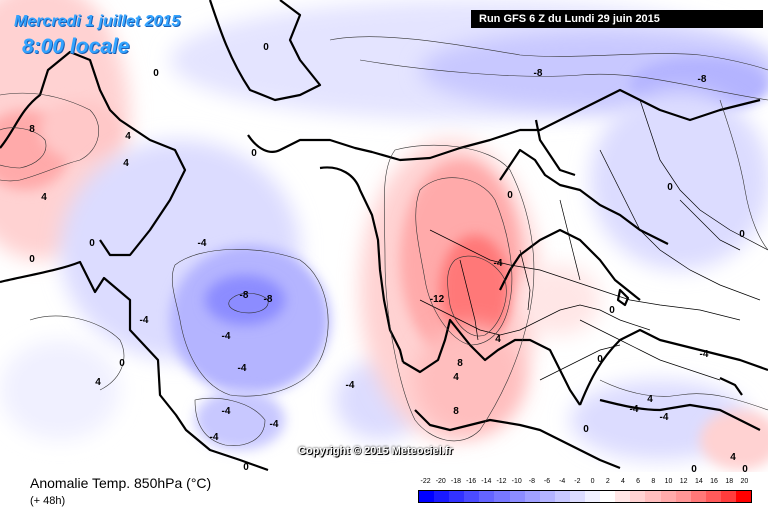 The width and height of the screenshot is (768, 512). I want to click on legend-tick: -12, so click(501, 481).